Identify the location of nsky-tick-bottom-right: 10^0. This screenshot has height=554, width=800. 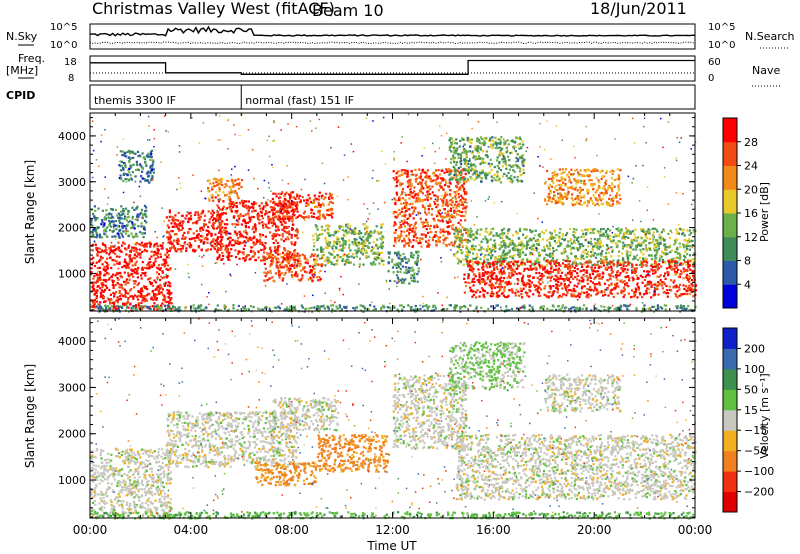
(721, 45).